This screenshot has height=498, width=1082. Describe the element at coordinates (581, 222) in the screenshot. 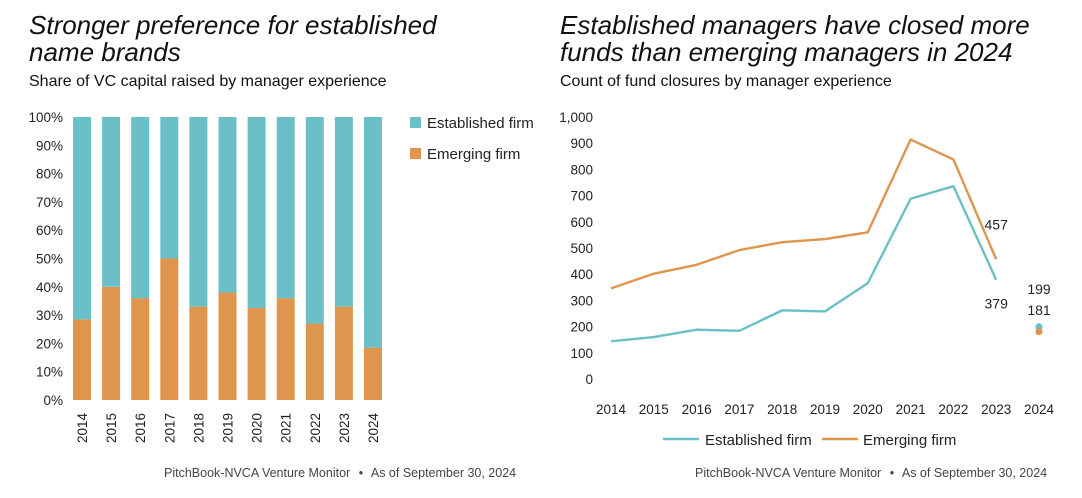

I see `y-tick-label: 600` at that location.